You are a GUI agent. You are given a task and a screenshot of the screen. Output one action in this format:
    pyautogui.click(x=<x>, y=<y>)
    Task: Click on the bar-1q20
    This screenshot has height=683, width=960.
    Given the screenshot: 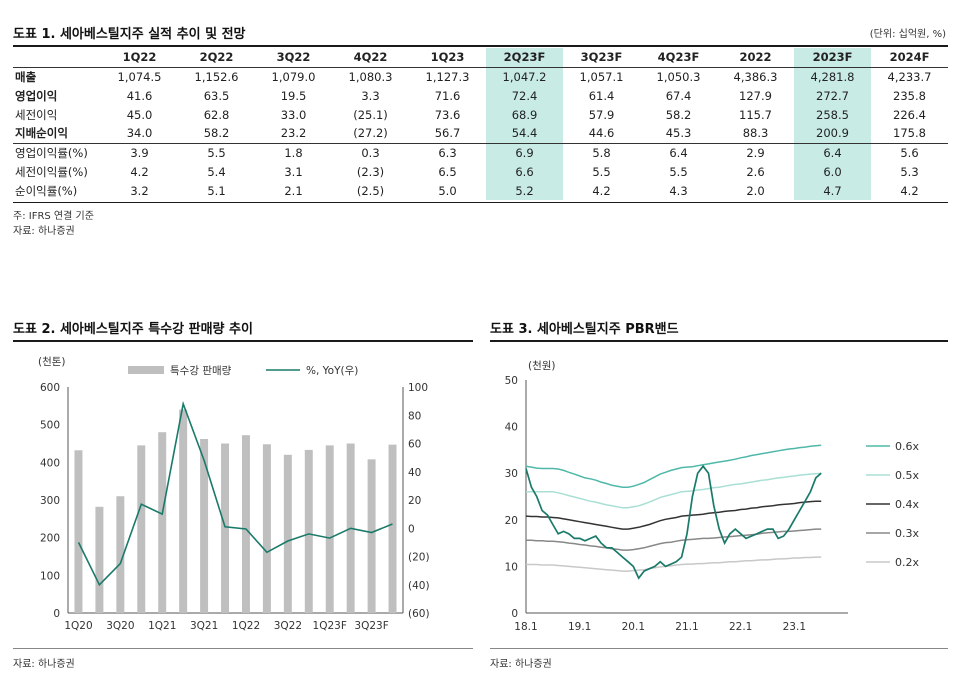 What is the action you would take?
    pyautogui.click(x=78, y=531)
    